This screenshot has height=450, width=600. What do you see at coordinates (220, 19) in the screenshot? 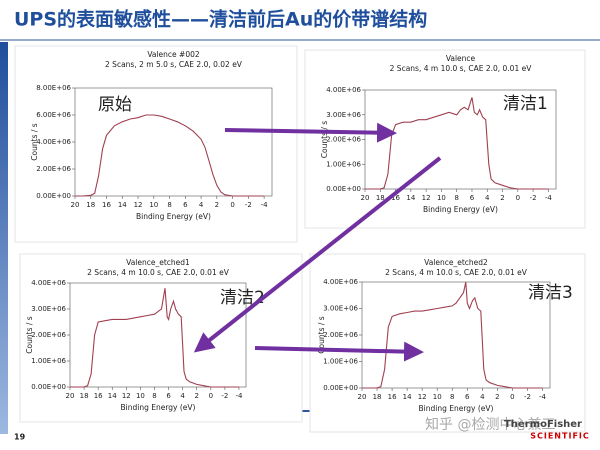
I see `slide-title: UPS的表面敏感性——清洁前后Au的价带谱结构` at bounding box center [220, 19].